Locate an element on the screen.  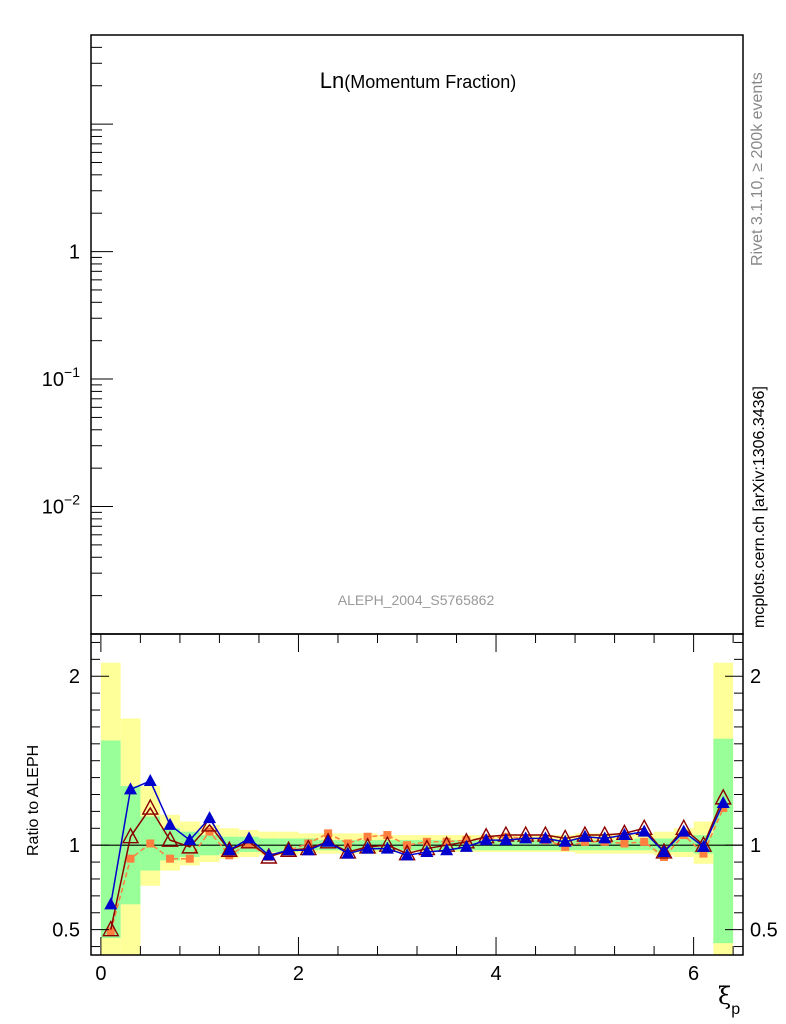
chart-title: Ln(Momentum Fraction) is located at coordinates (418, 80).